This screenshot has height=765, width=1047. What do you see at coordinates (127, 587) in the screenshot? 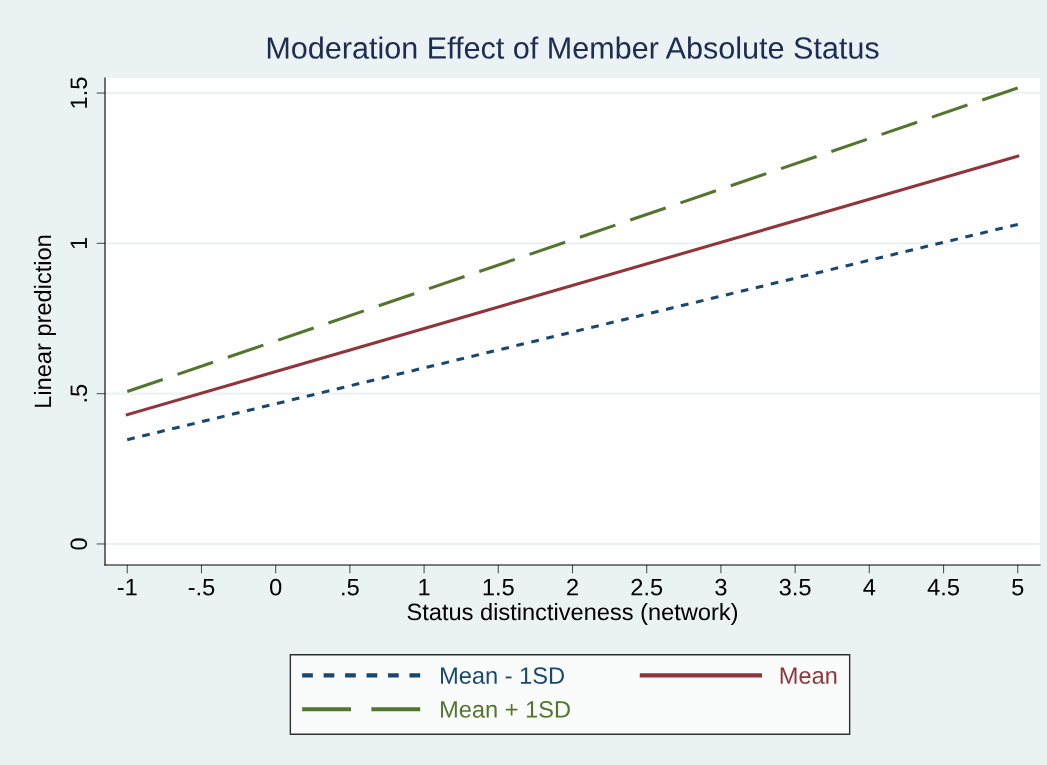
I see `x-tick-label: -1` at bounding box center [127, 587].